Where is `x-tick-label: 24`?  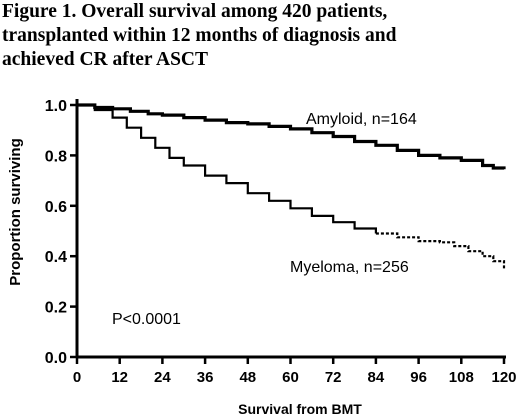
x-tick-label: 24 is located at coordinates (162, 377).